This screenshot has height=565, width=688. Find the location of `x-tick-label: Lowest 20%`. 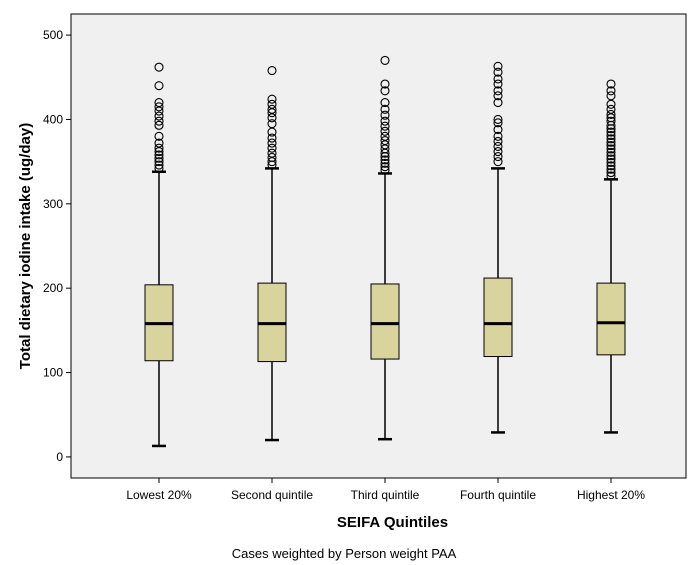

x-tick-label: Lowest 20% is located at coordinates (159, 495).